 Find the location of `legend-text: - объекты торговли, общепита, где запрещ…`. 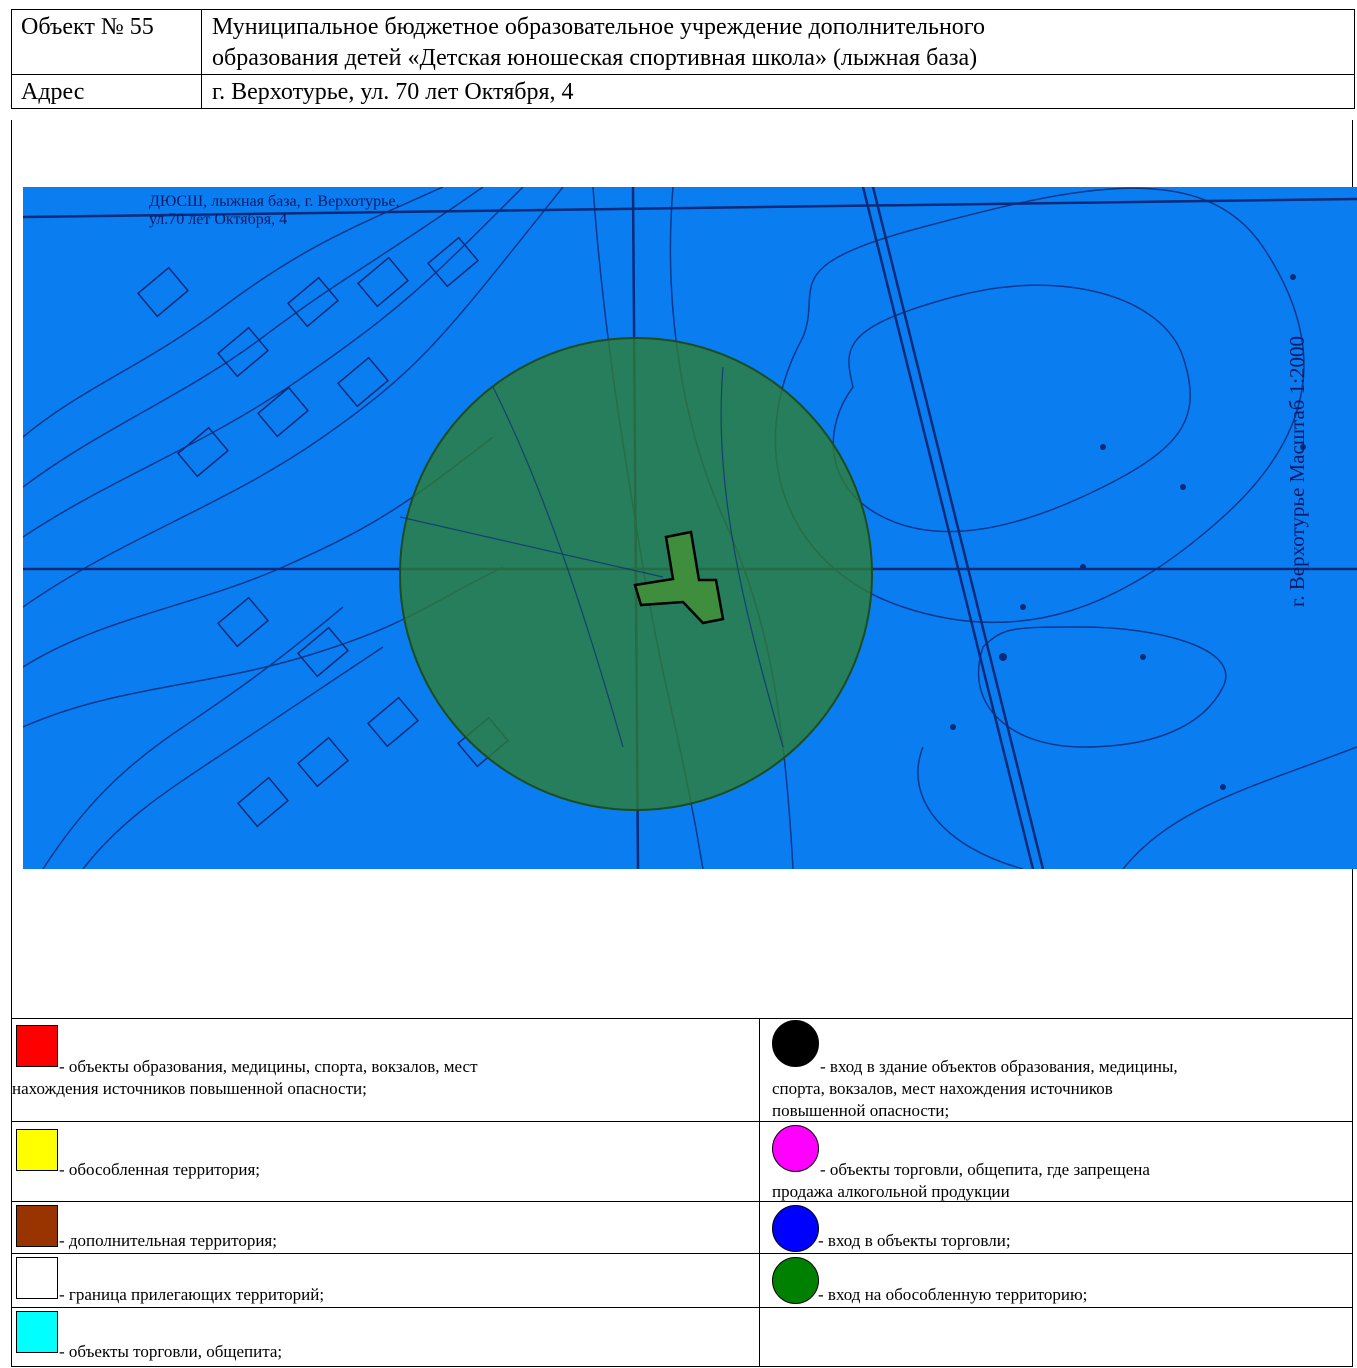

legend-text: - объекты торговли, общепита, где запрещ… is located at coordinates (985, 1169).